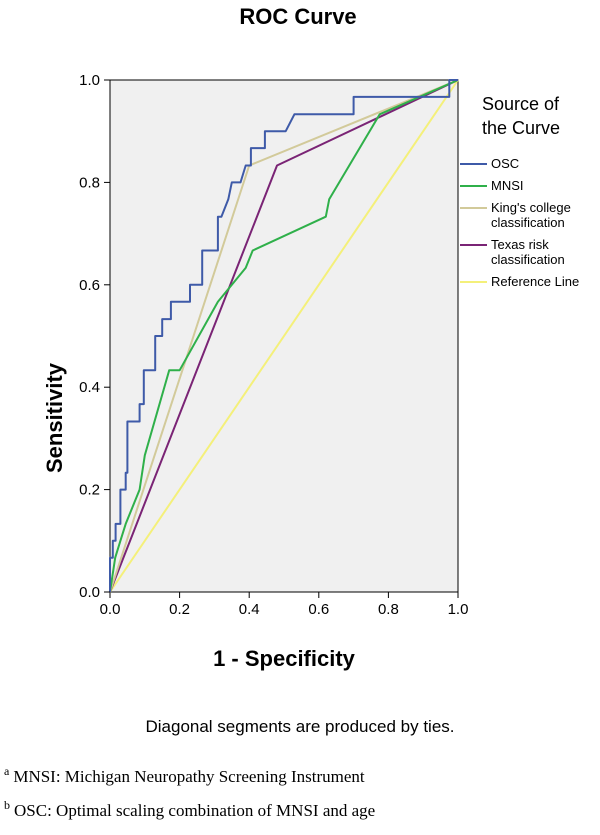 This screenshot has width=600, height=835. What do you see at coordinates (89, 490) in the screenshot?
I see `y-tick-label: 0.2` at bounding box center [89, 490].